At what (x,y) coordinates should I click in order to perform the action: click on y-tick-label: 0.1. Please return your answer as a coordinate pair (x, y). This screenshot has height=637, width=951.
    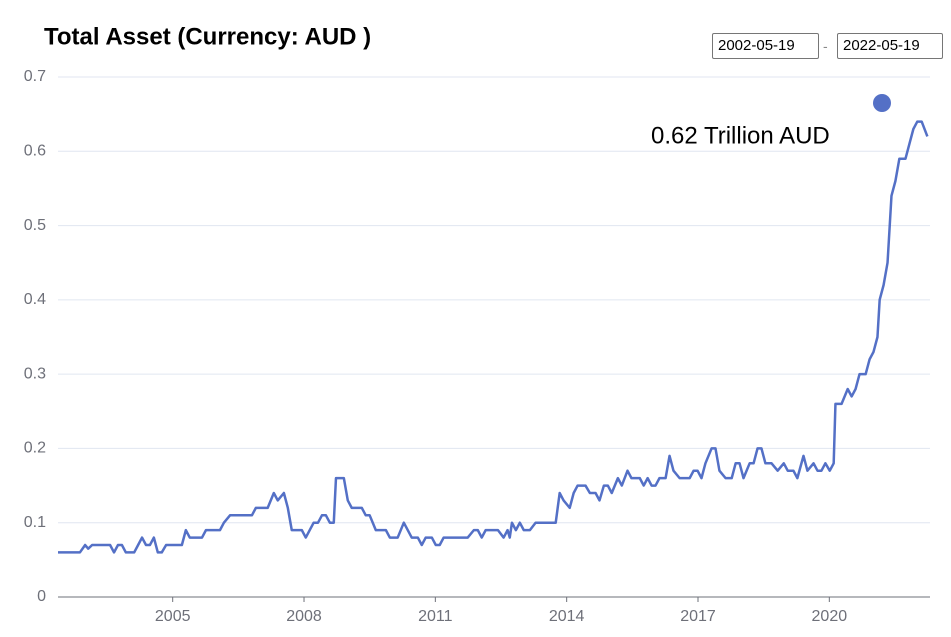
    Looking at the image, I should click on (35, 522).